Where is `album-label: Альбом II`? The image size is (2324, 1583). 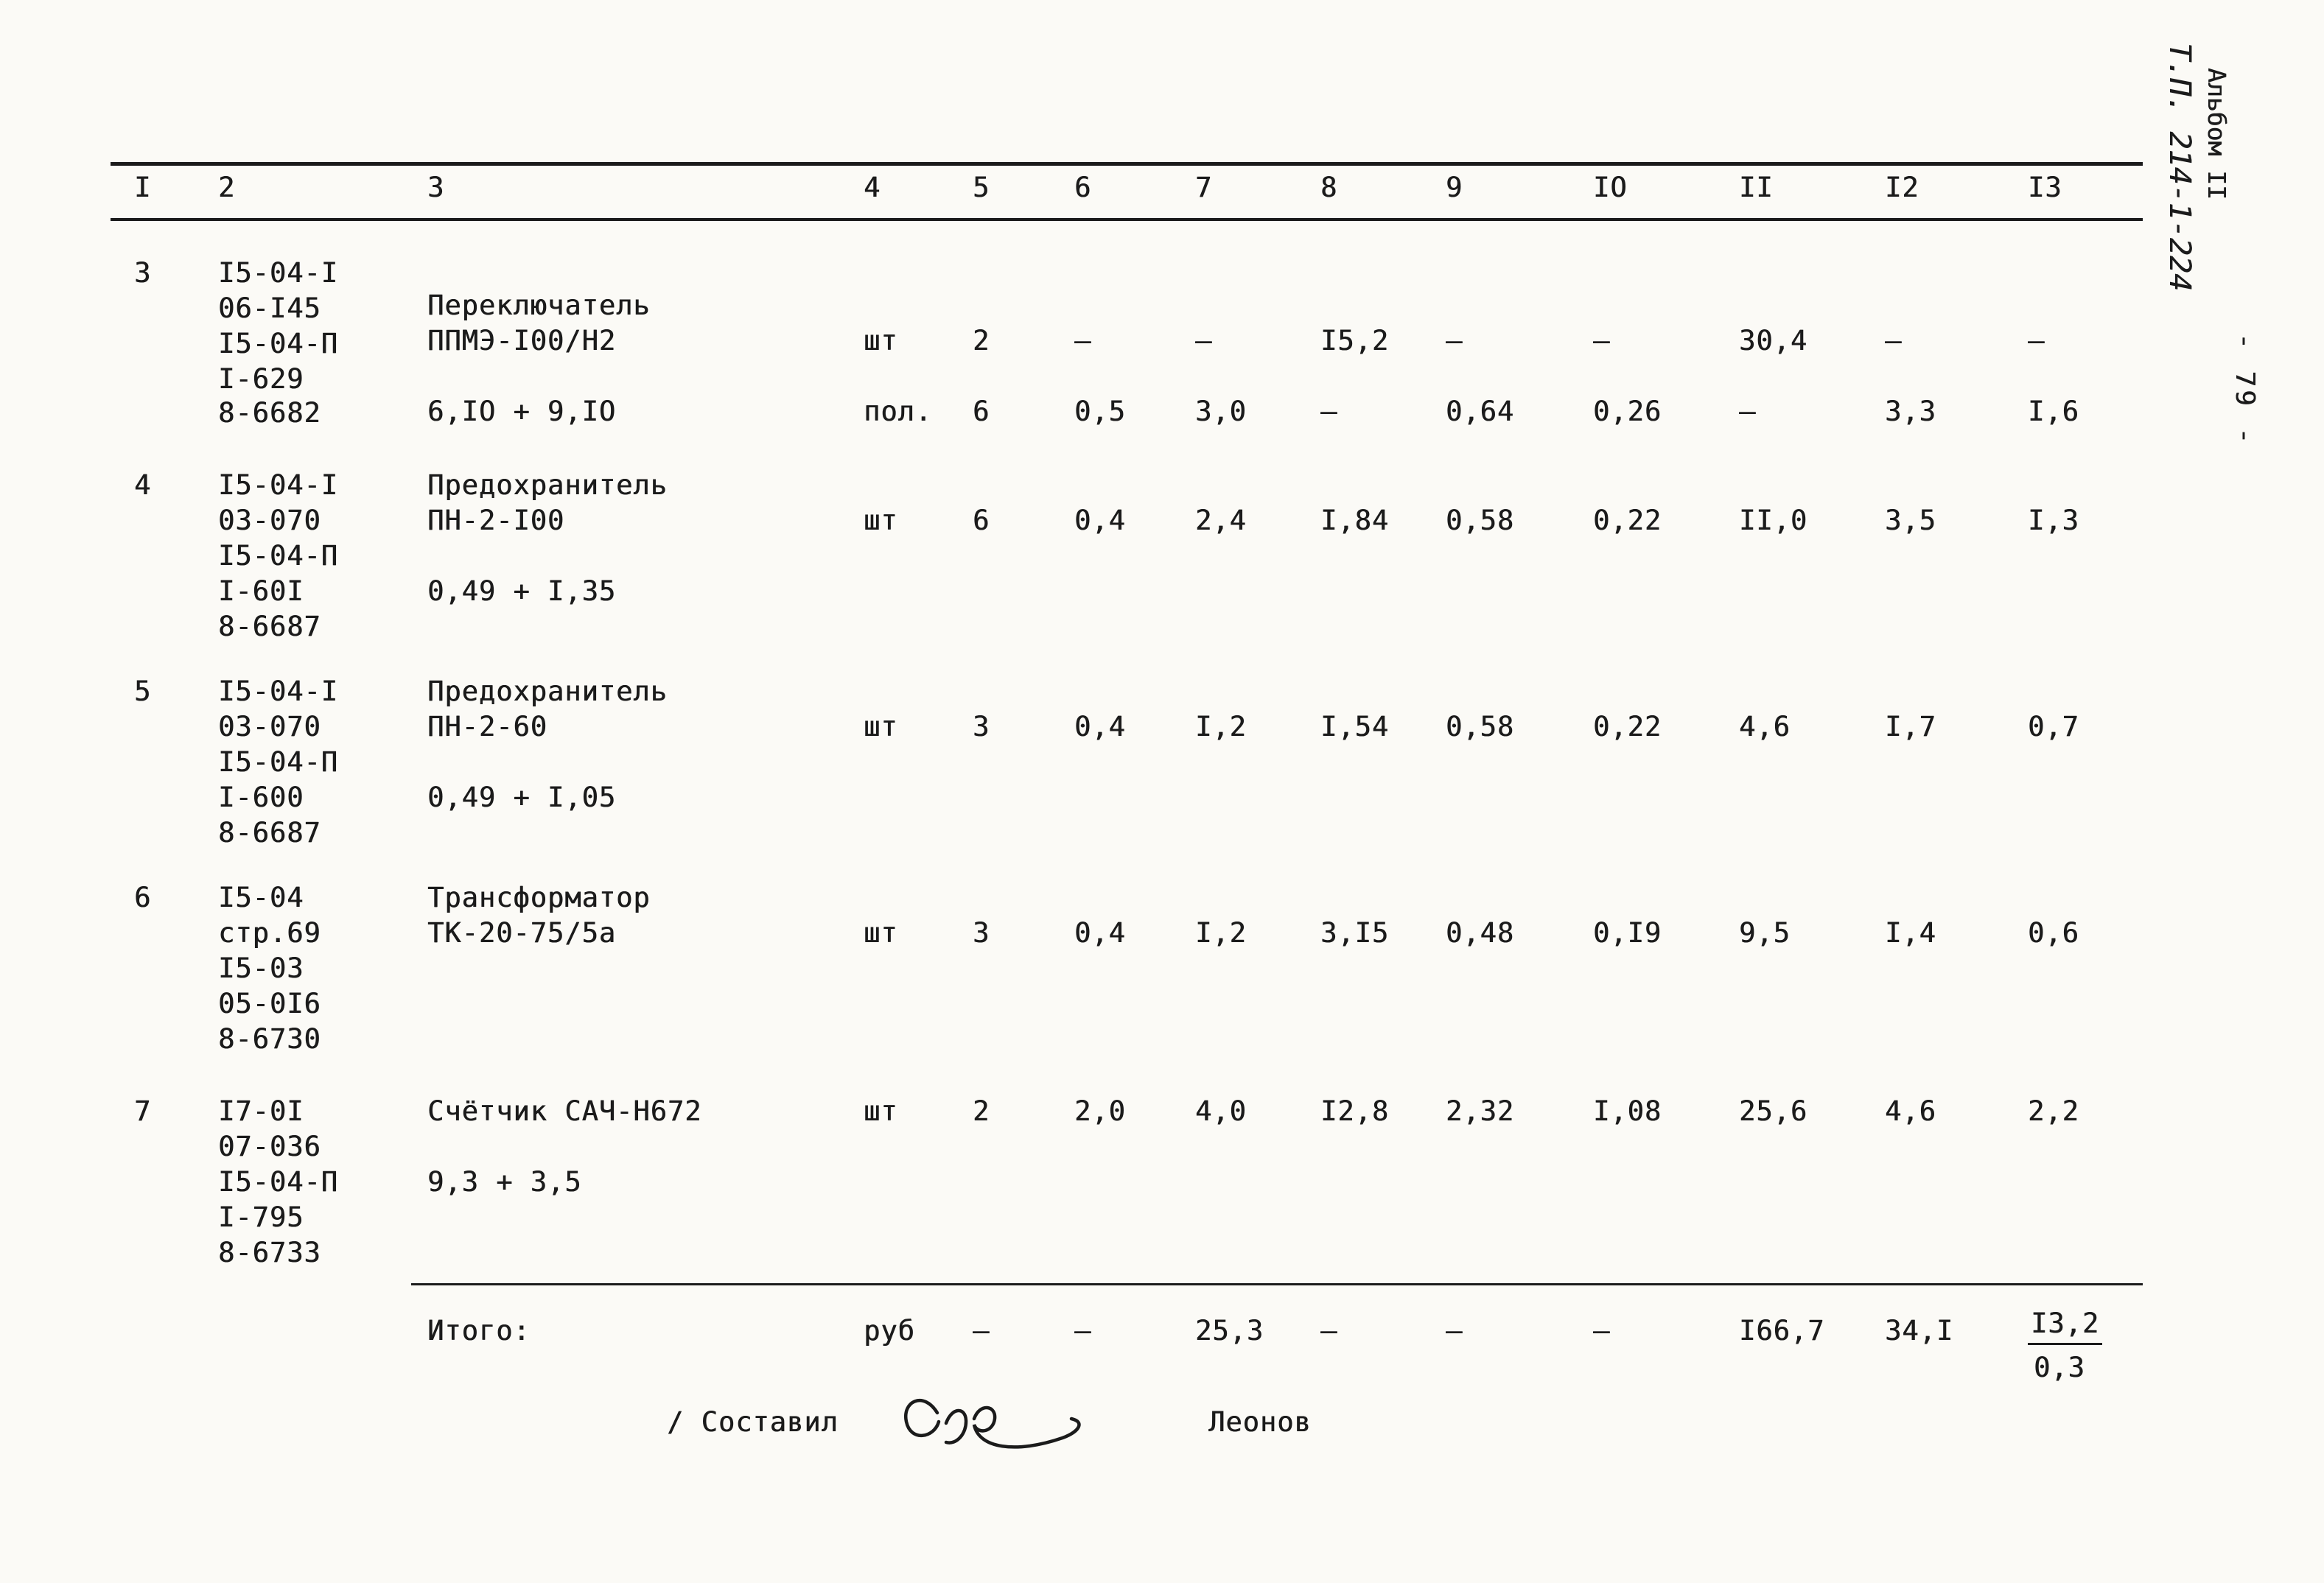
album-label: Альбом II is located at coordinates (2216, 134).